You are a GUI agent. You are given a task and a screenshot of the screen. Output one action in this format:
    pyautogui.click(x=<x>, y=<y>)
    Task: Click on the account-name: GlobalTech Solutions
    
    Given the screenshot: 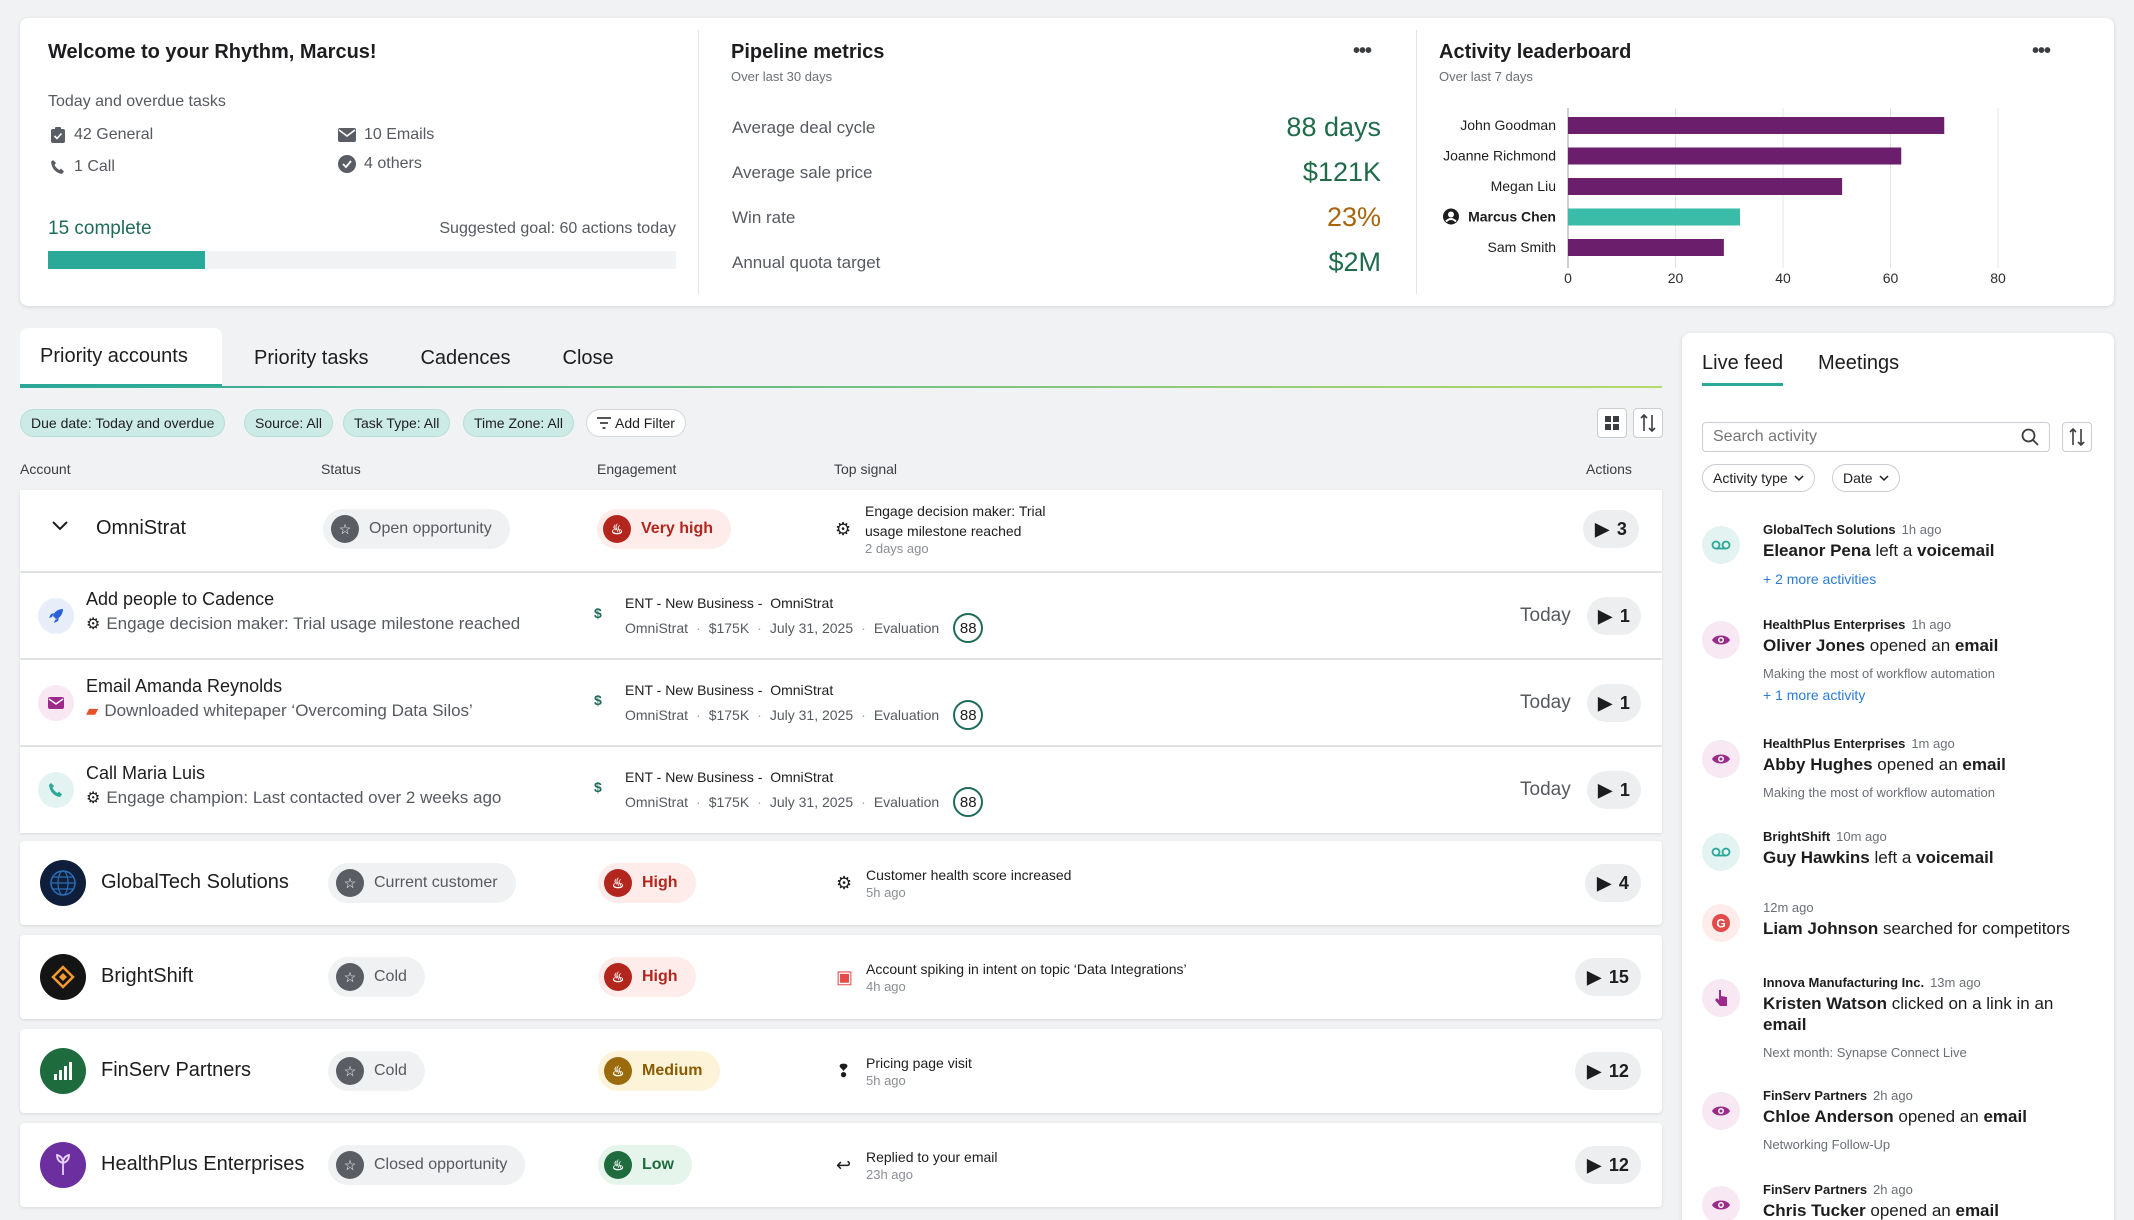 What is the action you would take?
    pyautogui.click(x=195, y=882)
    